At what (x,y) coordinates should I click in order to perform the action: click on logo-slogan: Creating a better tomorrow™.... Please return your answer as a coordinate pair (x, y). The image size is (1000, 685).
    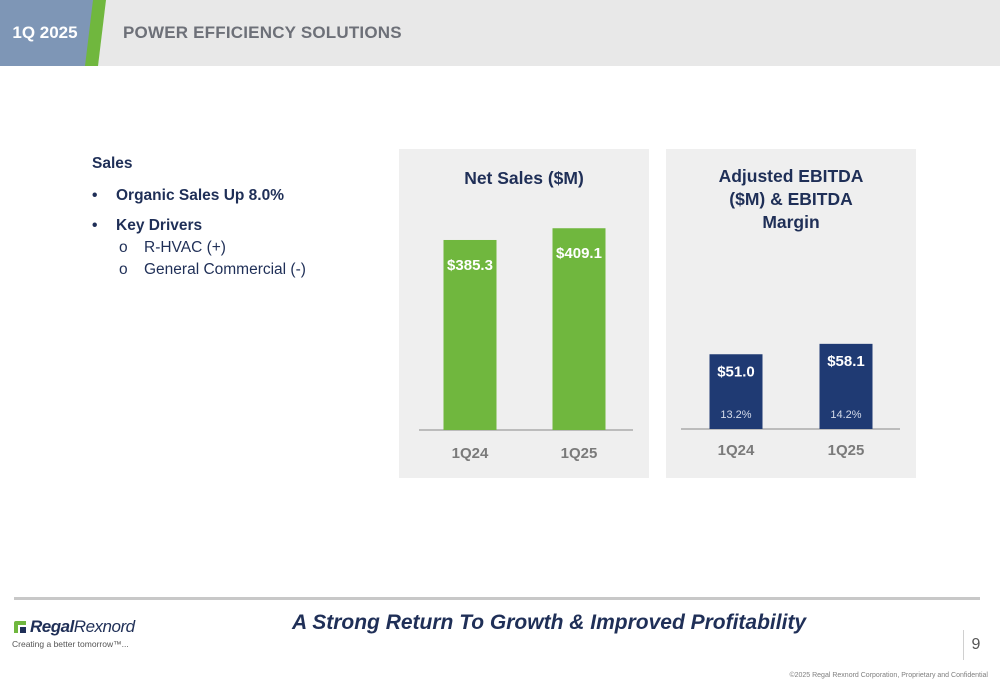
    Looking at the image, I should click on (70, 644).